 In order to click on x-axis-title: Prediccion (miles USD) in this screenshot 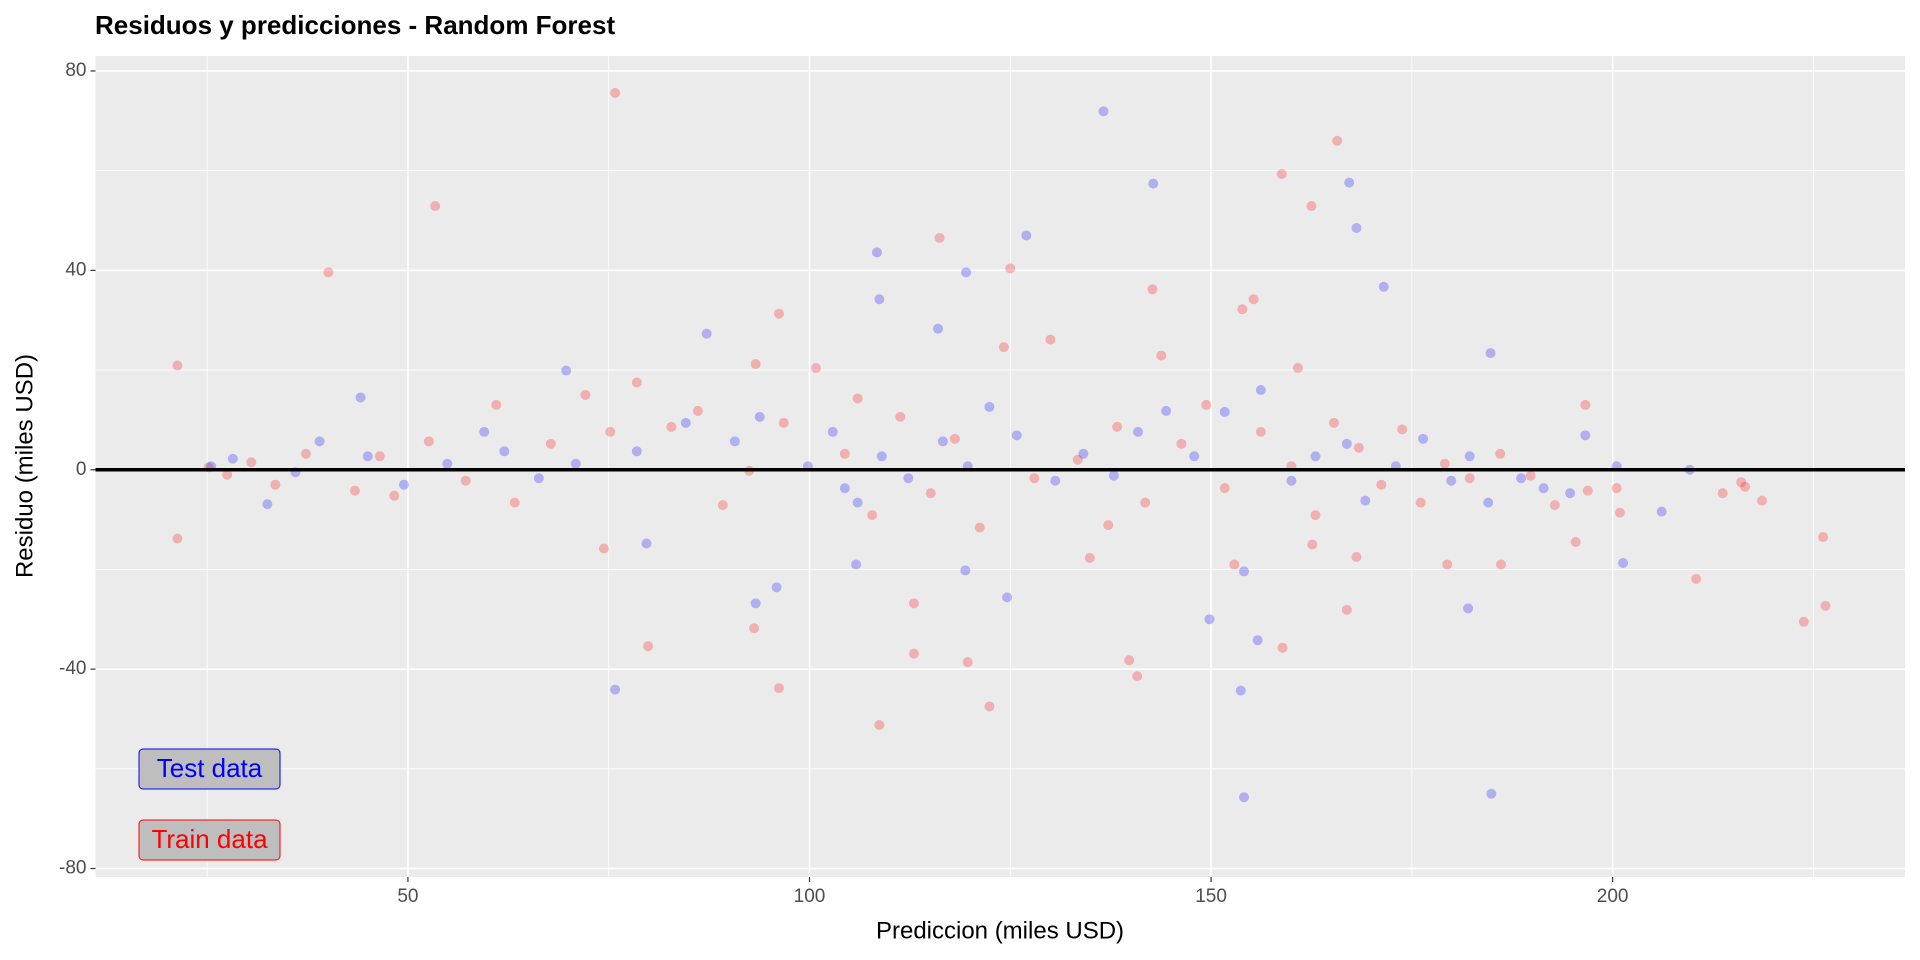, I will do `click(1000, 930)`.